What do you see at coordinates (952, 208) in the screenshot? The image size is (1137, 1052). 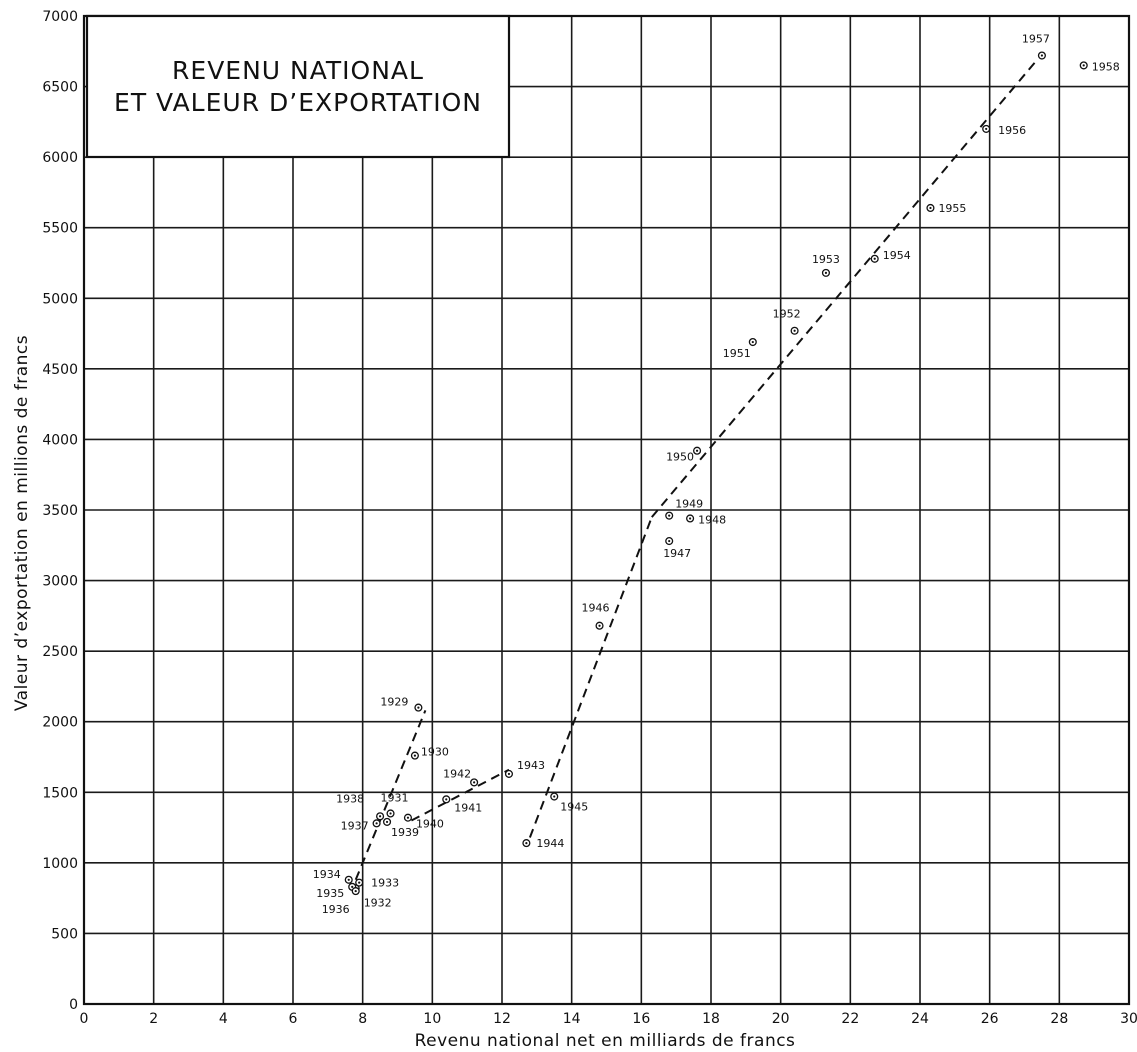 I see `data-point-label: 1955` at bounding box center [952, 208].